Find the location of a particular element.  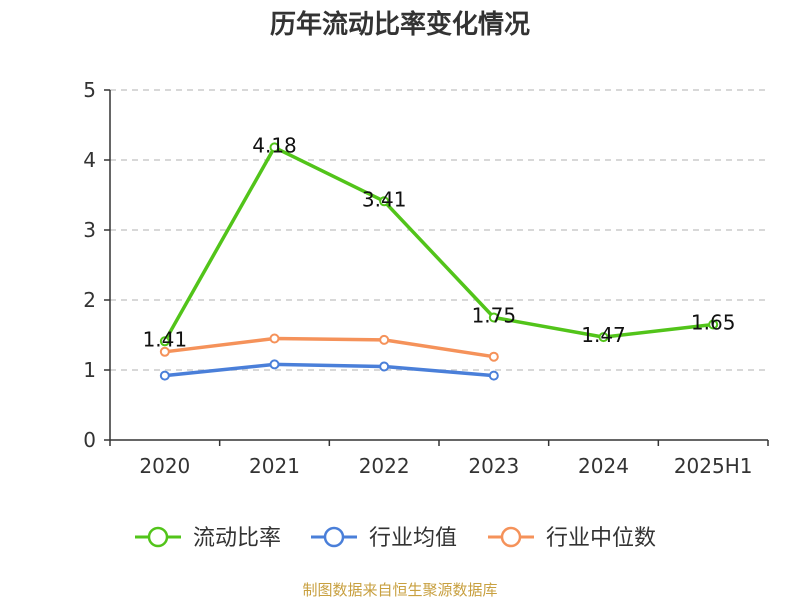

data-label: 1.75 is located at coordinates (494, 316).